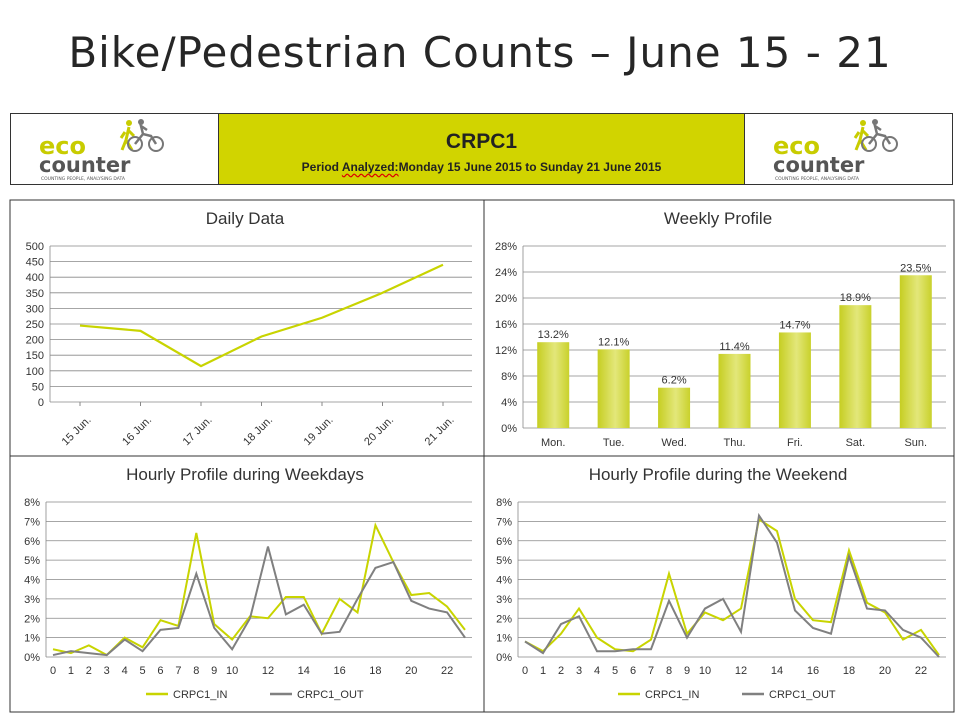 This screenshot has width=960, height=720. I want to click on y-tick-label: 150, so click(35, 356).